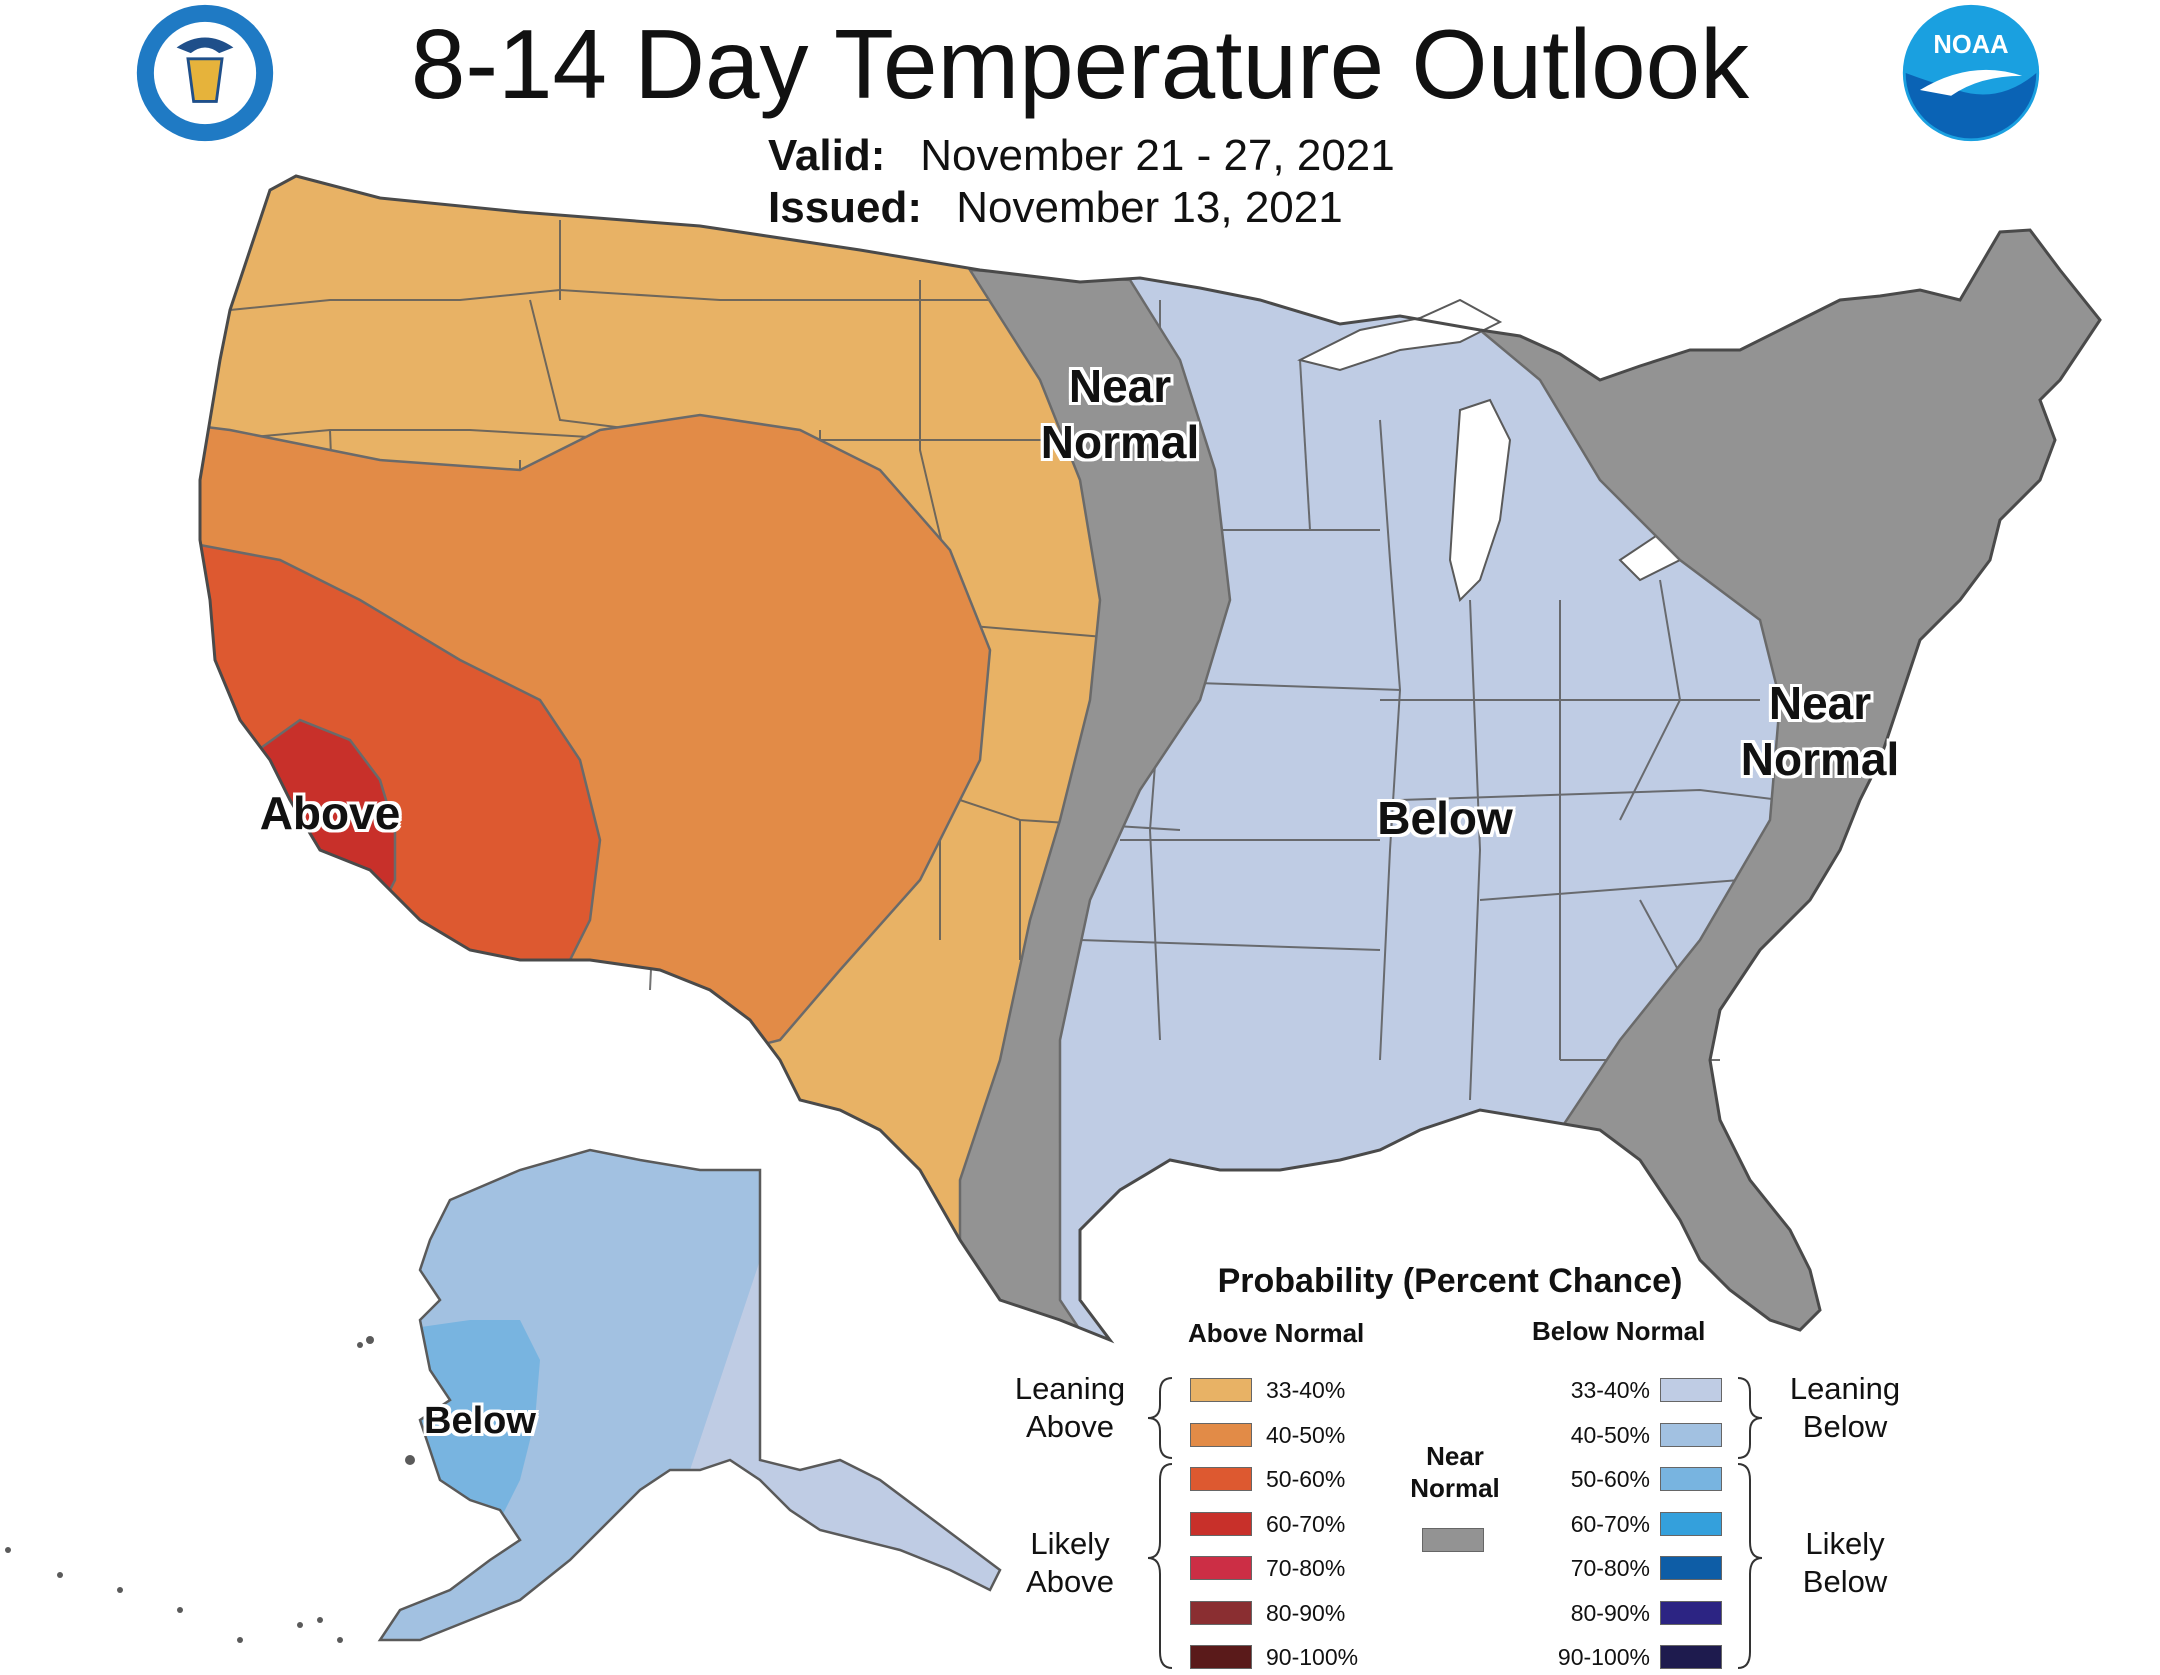  Describe the element at coordinates (1306, 1435) in the screenshot. I see `above-pct-label-1: 40-50%` at that location.